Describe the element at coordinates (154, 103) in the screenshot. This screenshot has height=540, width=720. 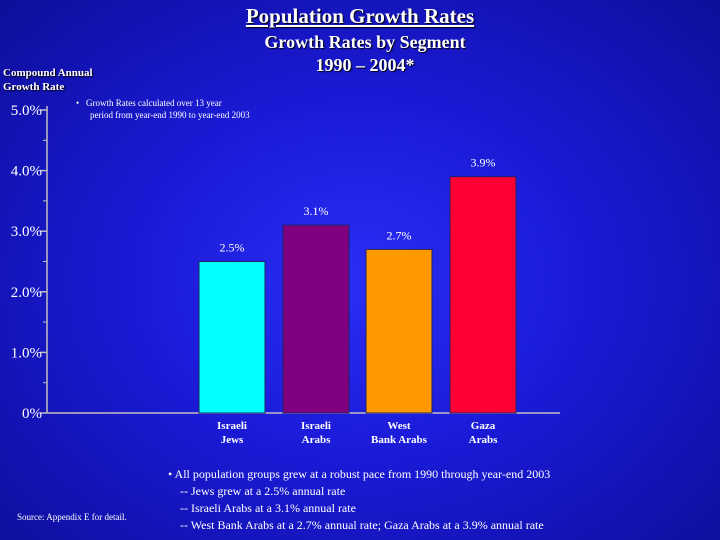
I see `footnote-line-1: Growth Rates calculated over 13 year` at that location.